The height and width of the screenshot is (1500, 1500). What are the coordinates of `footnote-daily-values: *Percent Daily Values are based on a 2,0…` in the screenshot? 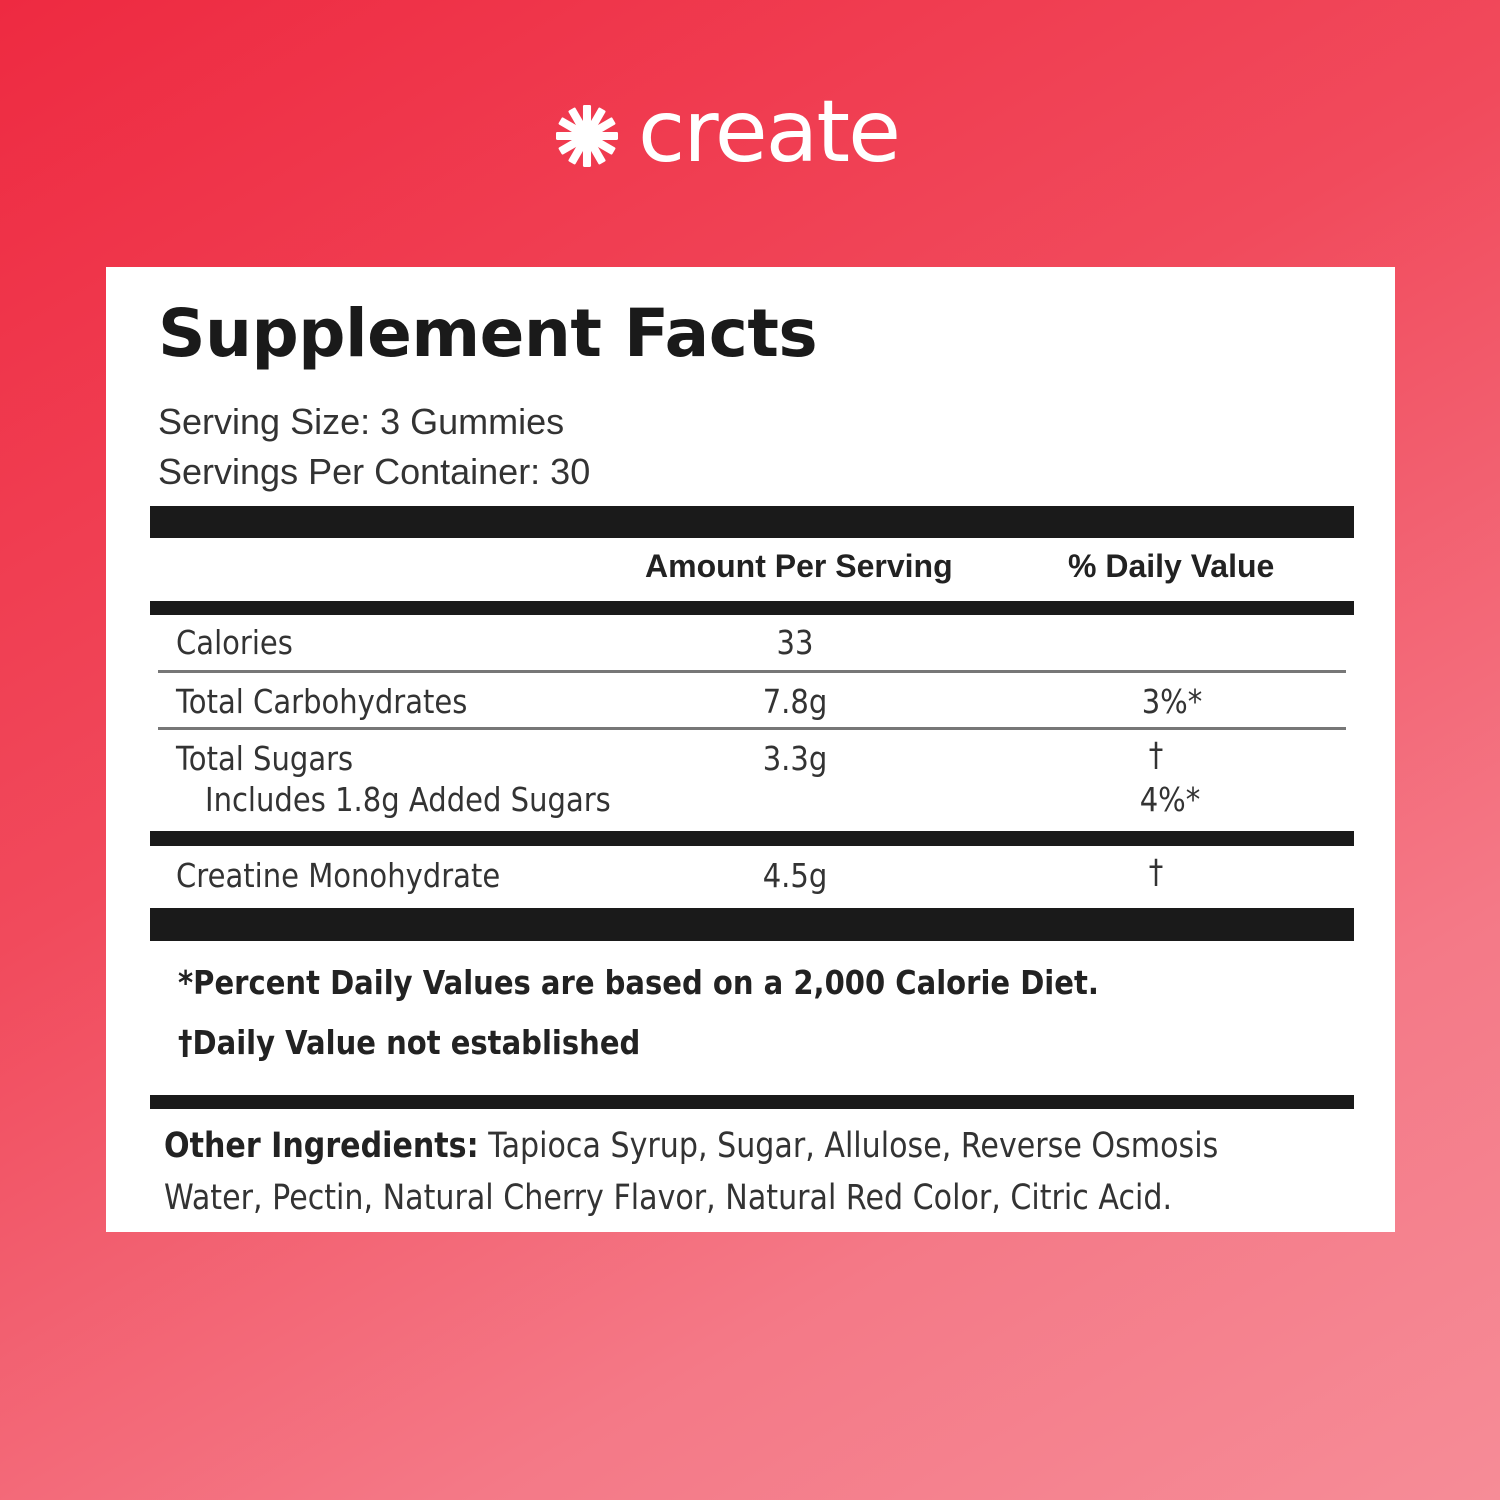 It's located at (638, 982).